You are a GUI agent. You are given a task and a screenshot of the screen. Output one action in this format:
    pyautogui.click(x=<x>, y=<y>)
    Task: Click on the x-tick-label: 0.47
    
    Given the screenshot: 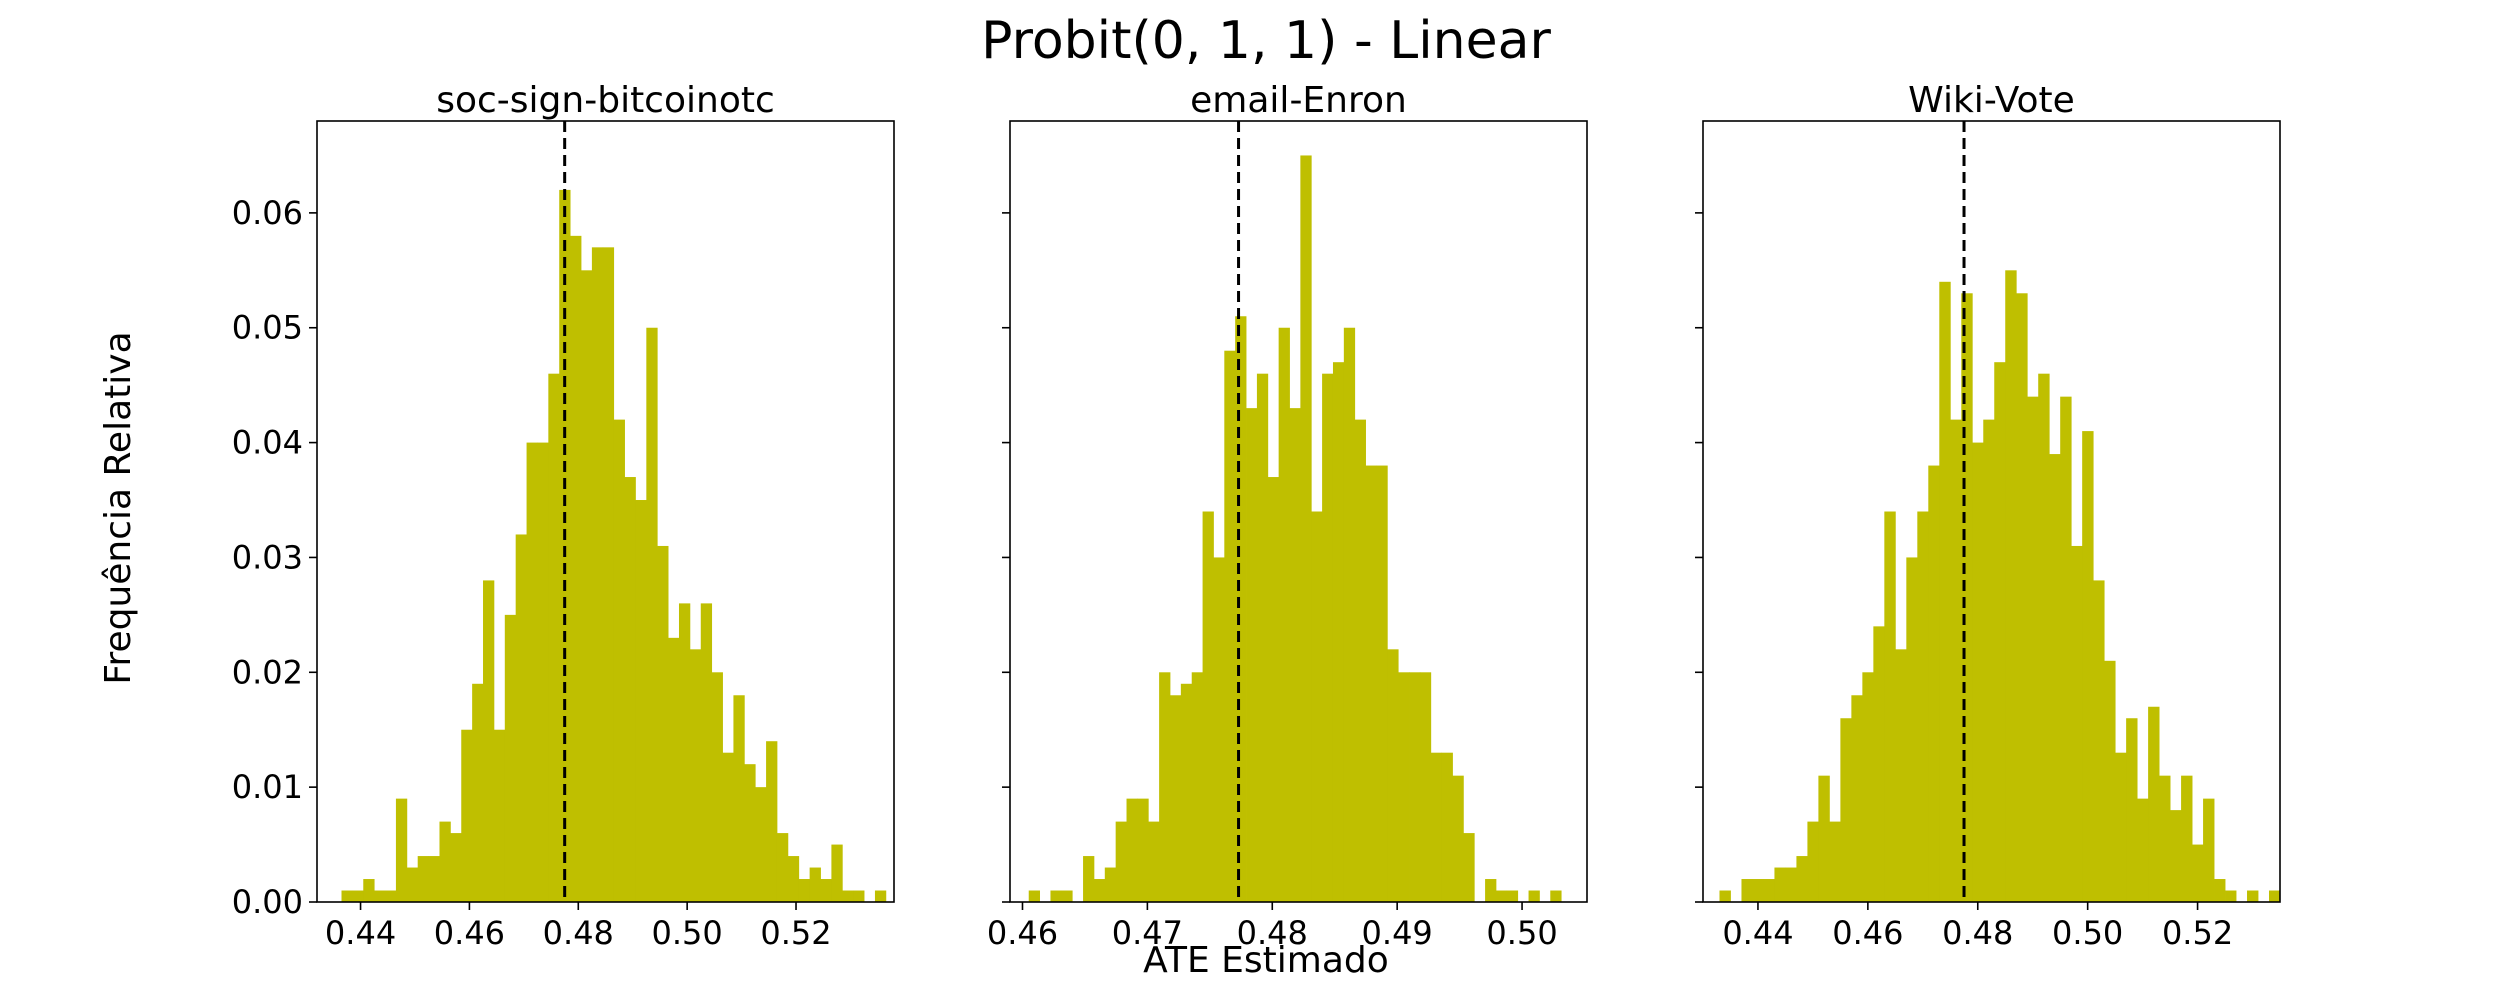 What is the action you would take?
    pyautogui.click(x=1147, y=933)
    